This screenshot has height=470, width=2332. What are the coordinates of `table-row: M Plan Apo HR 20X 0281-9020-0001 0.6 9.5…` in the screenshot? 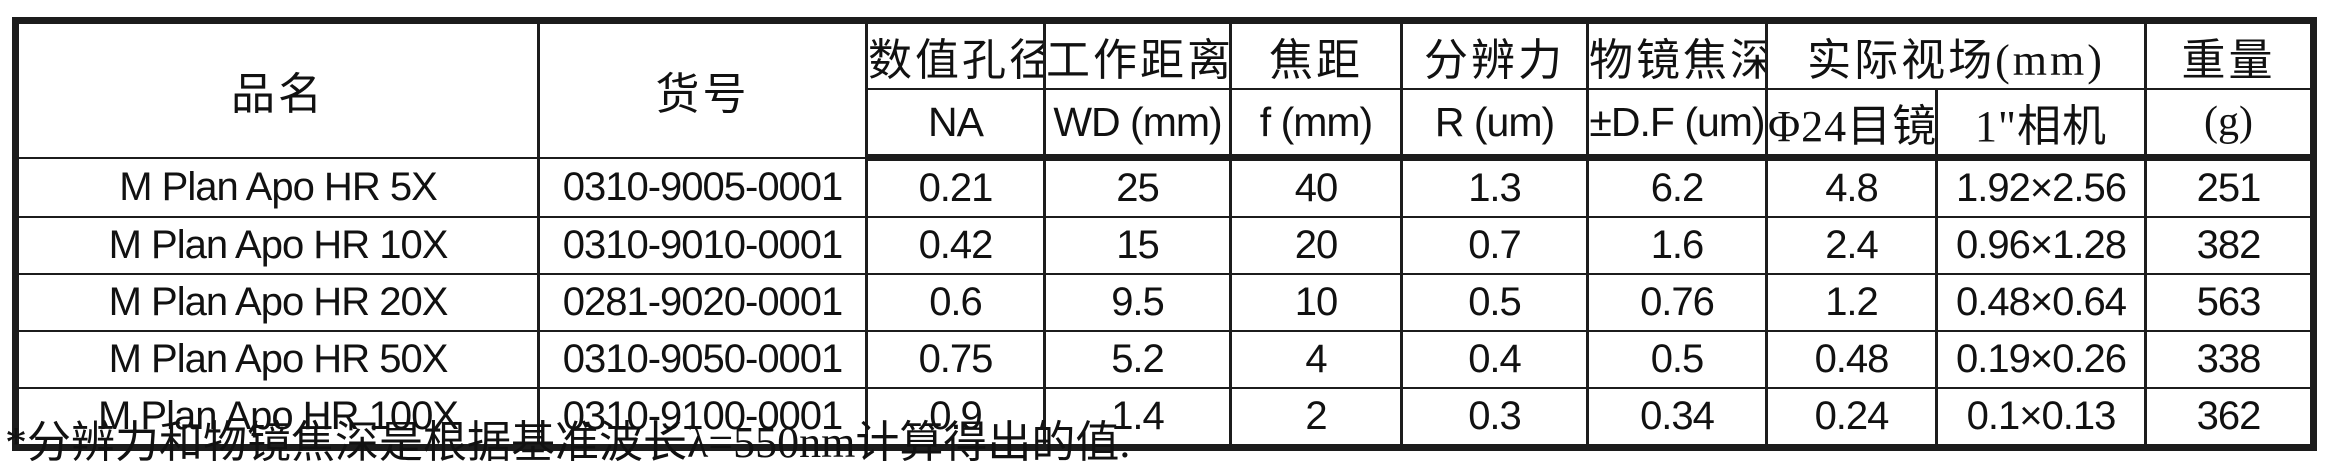 It's located at (1165, 302).